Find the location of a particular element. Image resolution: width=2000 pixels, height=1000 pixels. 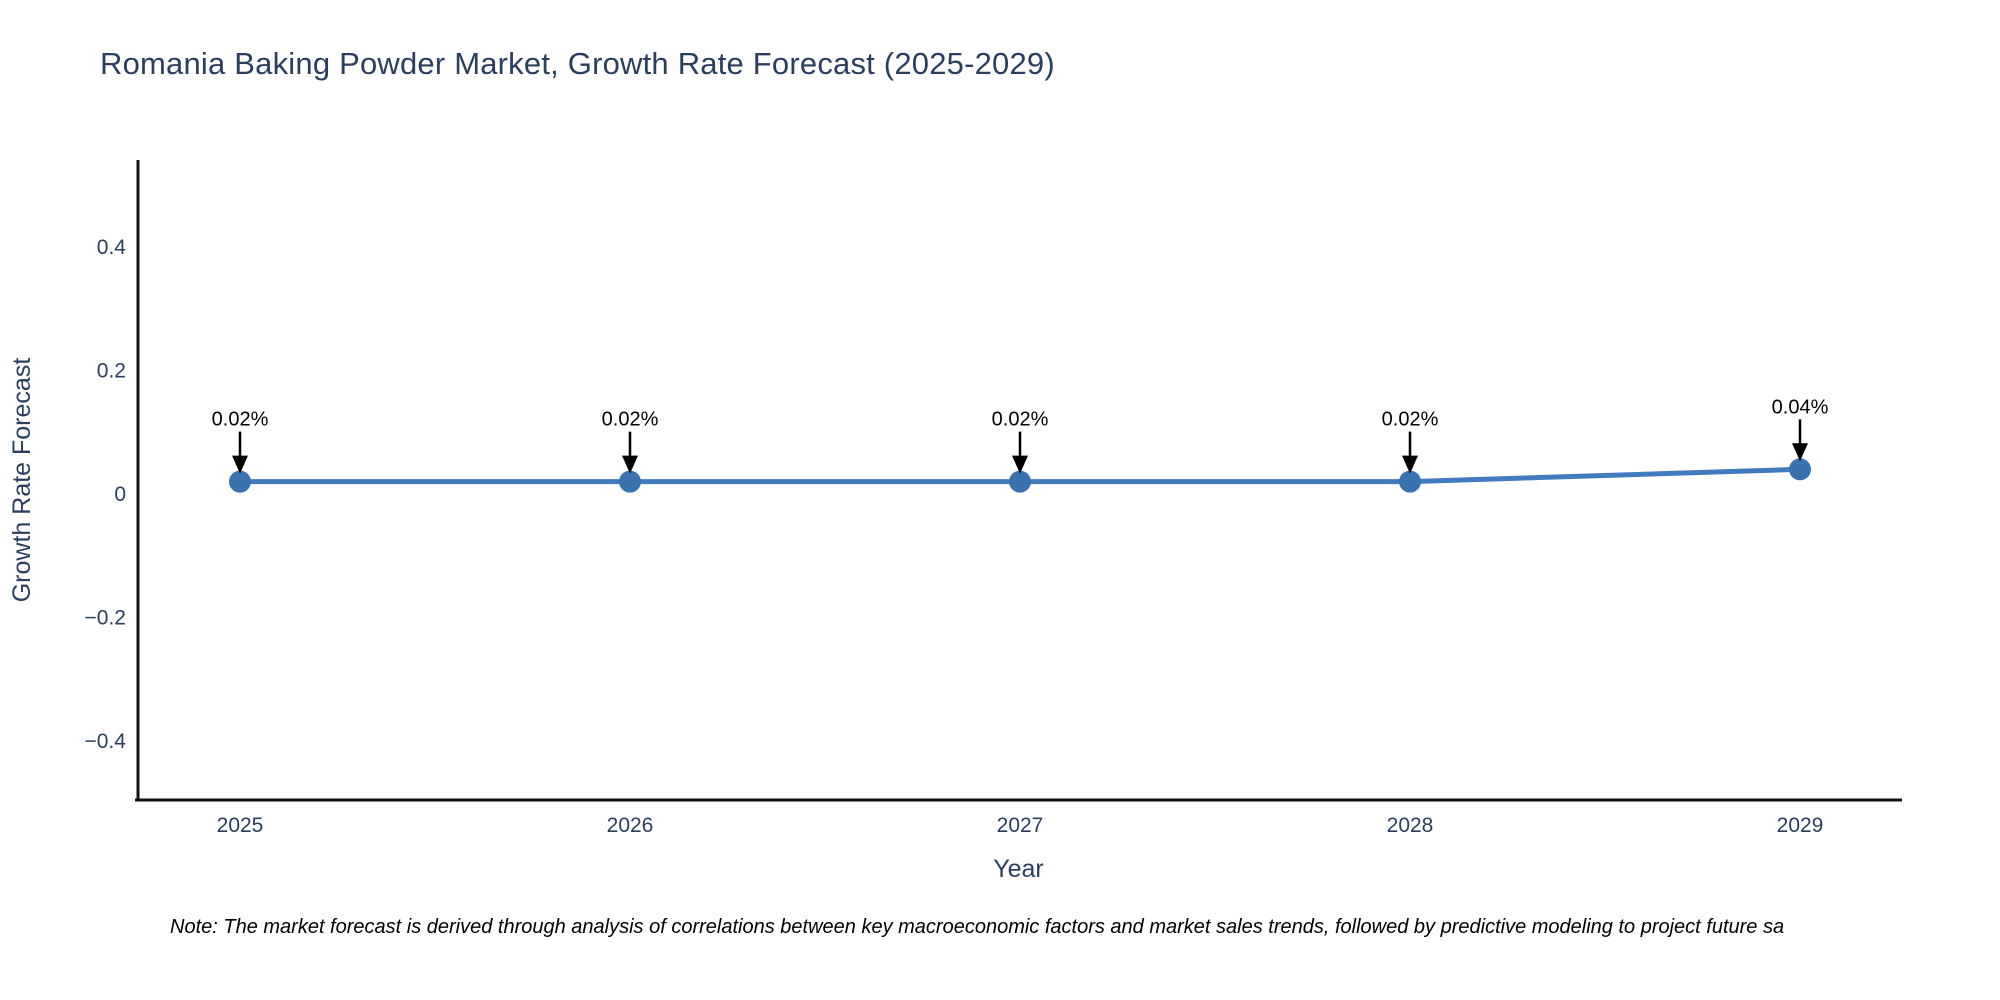

y-tick-label: −0.4 is located at coordinates (106, 741).